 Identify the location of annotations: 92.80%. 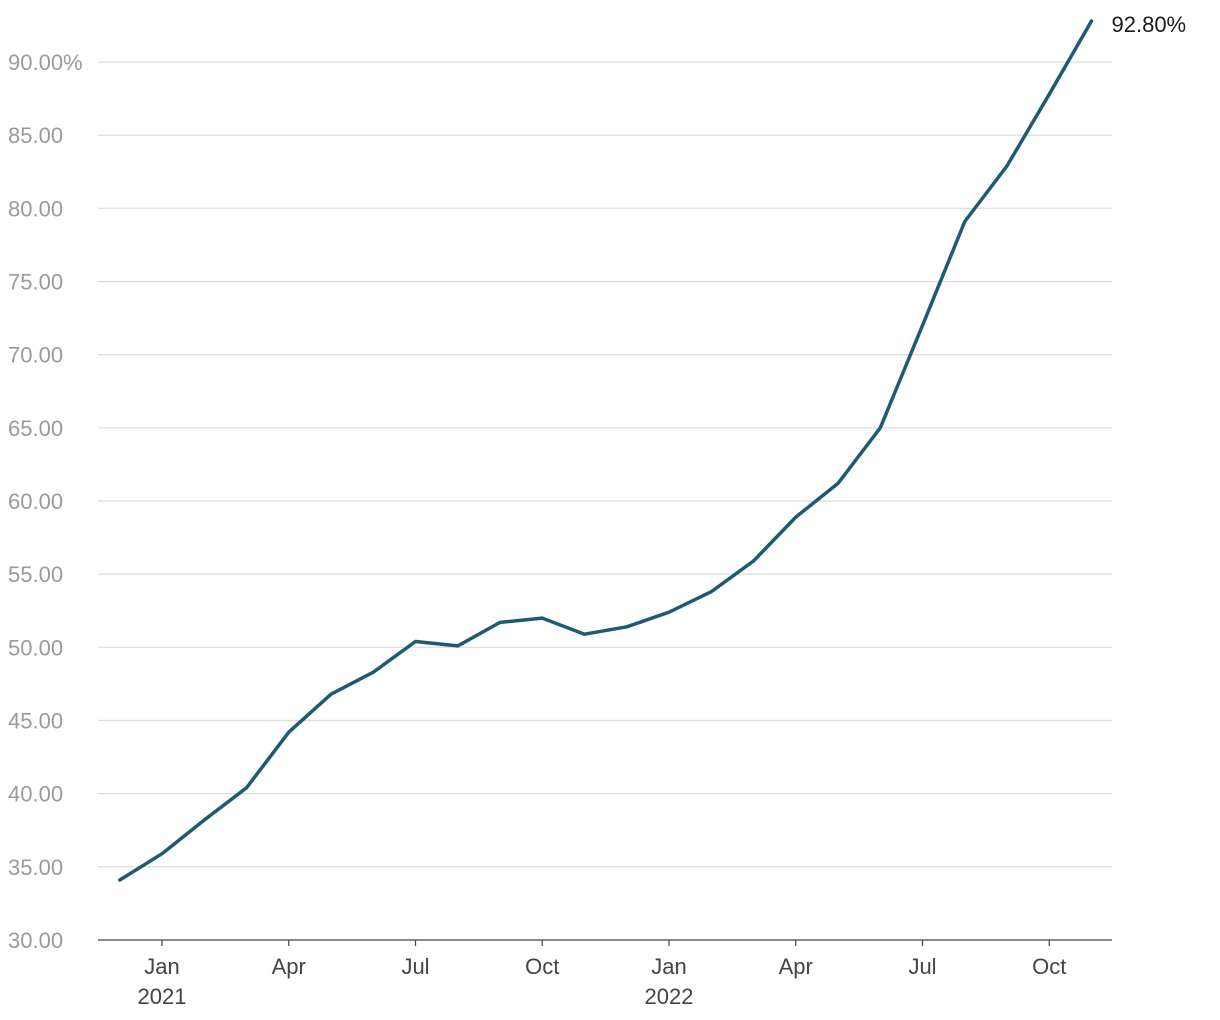
(1149, 24).